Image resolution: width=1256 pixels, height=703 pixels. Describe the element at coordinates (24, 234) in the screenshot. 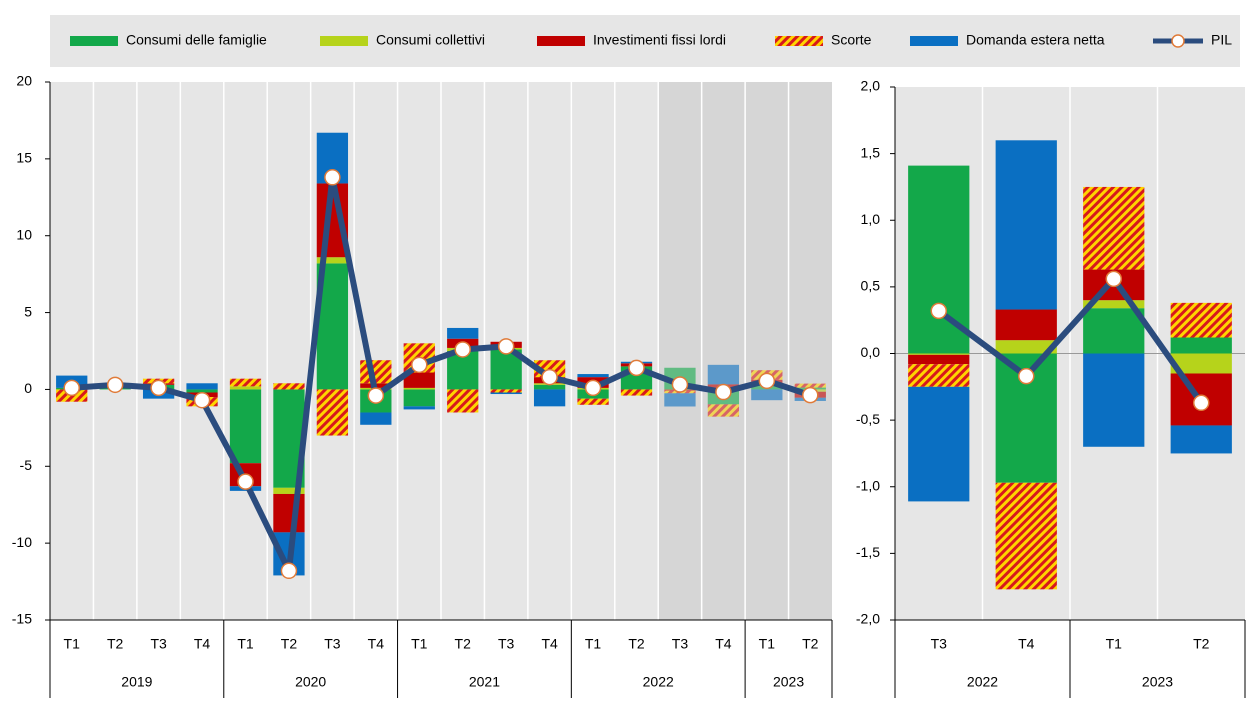

I see `y-tick-label: 10` at that location.